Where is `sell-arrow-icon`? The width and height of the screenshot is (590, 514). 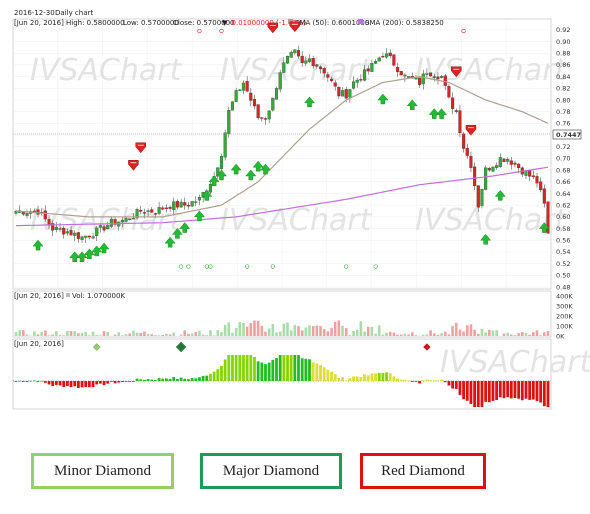
sell-arrow-icon is located at coordinates (295, 27).